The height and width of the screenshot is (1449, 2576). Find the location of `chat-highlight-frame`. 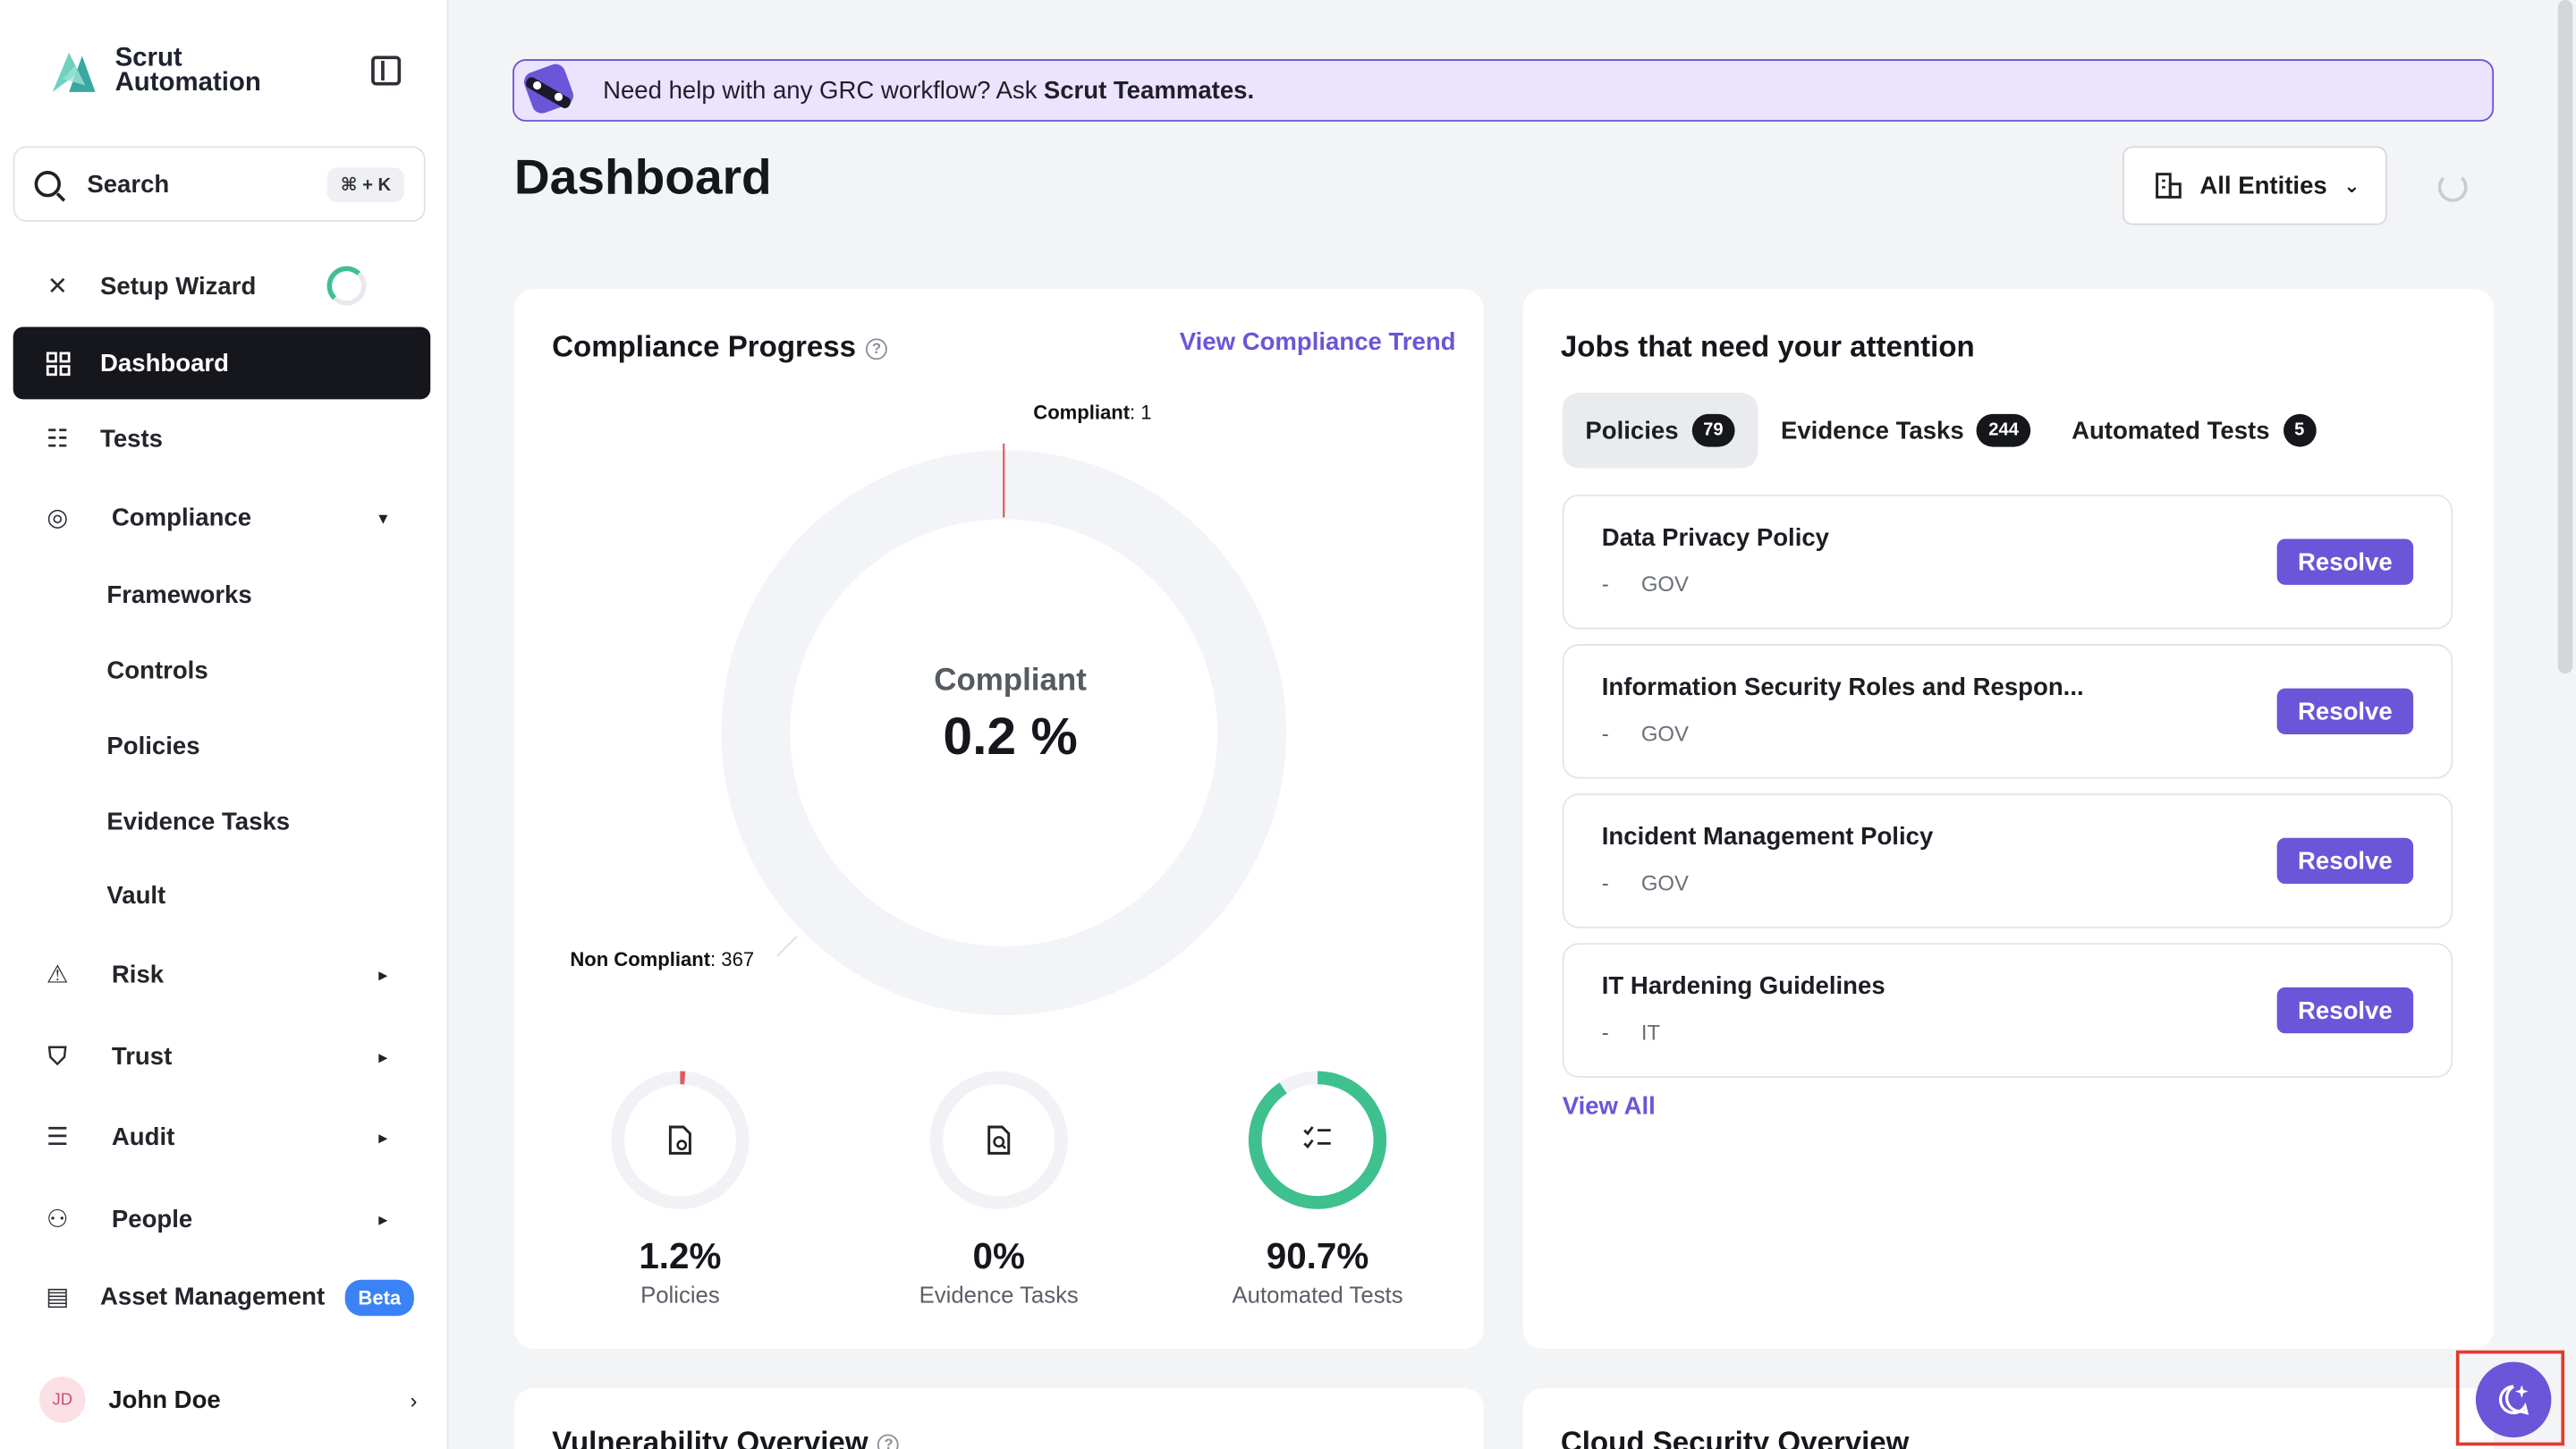

chat-highlight-frame is located at coordinates (2510, 1398).